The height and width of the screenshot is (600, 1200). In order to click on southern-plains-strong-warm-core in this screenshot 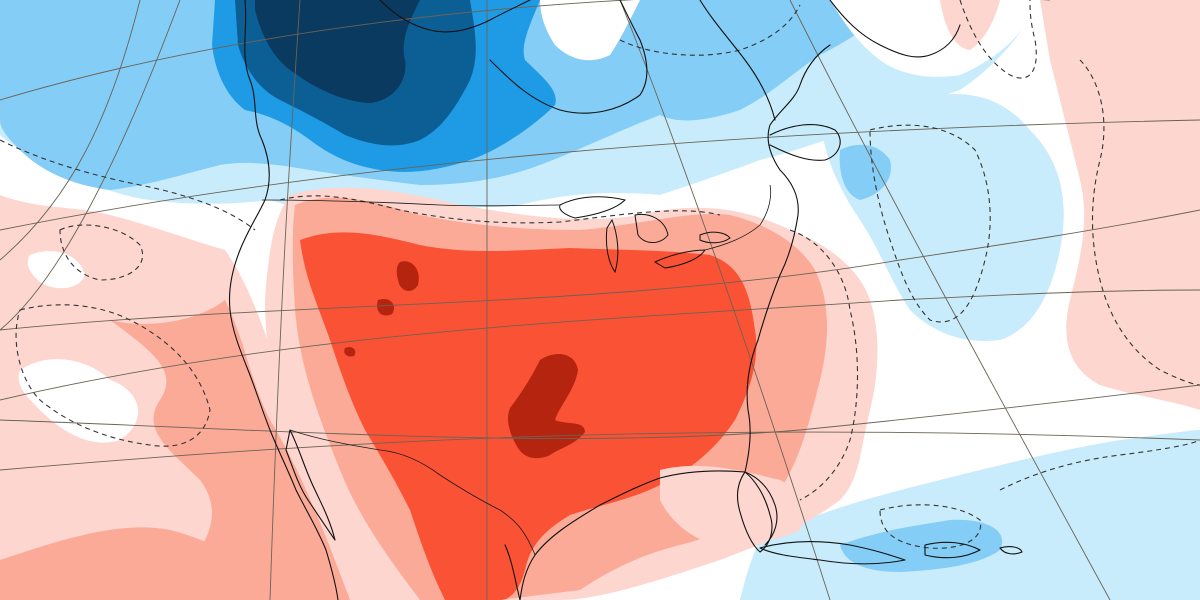, I will do `click(546, 406)`.